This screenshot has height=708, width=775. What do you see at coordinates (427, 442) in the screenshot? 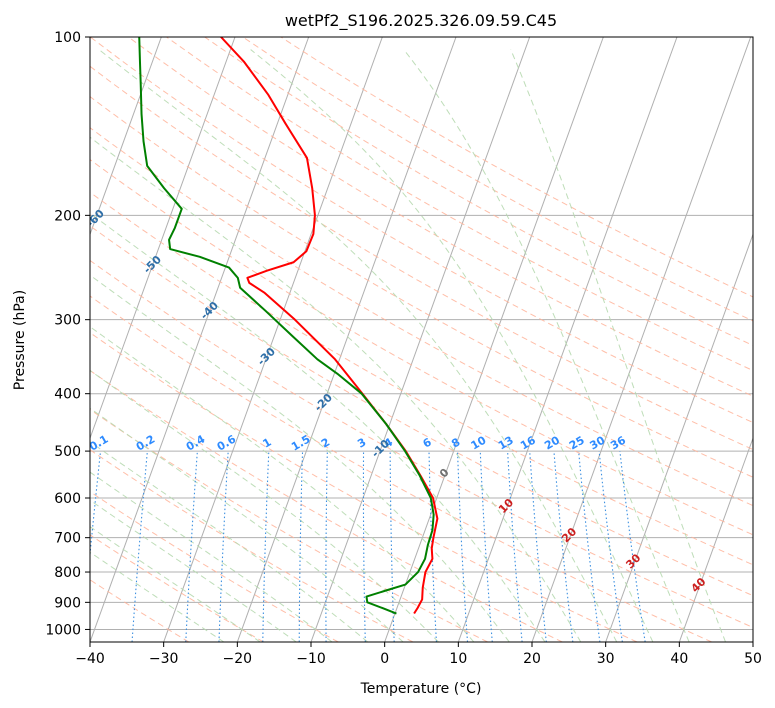
I see `mixing-ratio-label-9: 6` at bounding box center [427, 442].